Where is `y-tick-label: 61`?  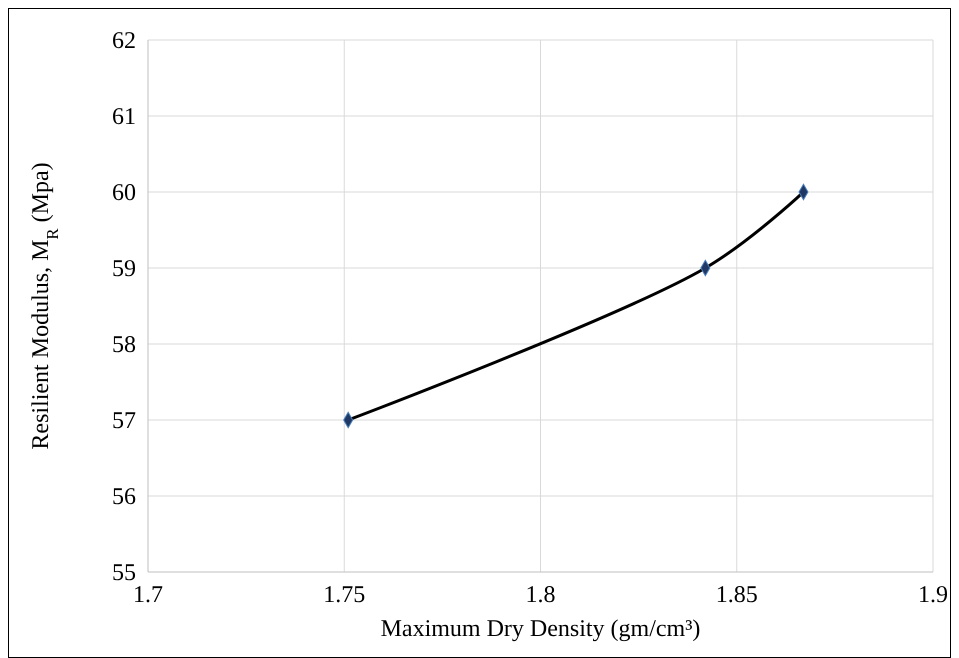
y-tick-label: 61 is located at coordinates (124, 117).